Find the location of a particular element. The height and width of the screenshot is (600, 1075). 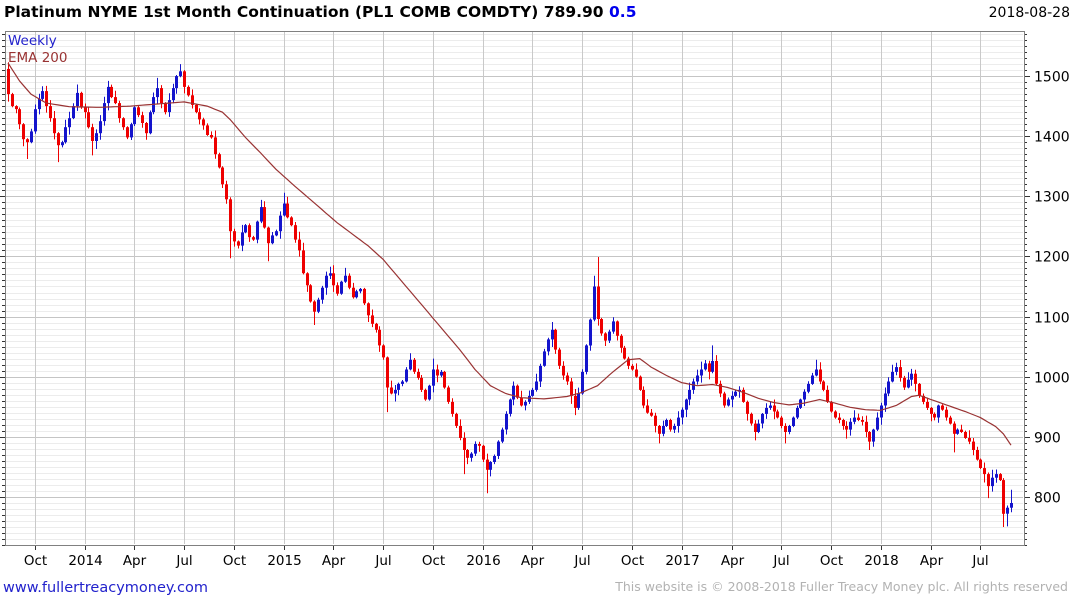

svg-text: 1200 is located at coordinates (1052, 258).